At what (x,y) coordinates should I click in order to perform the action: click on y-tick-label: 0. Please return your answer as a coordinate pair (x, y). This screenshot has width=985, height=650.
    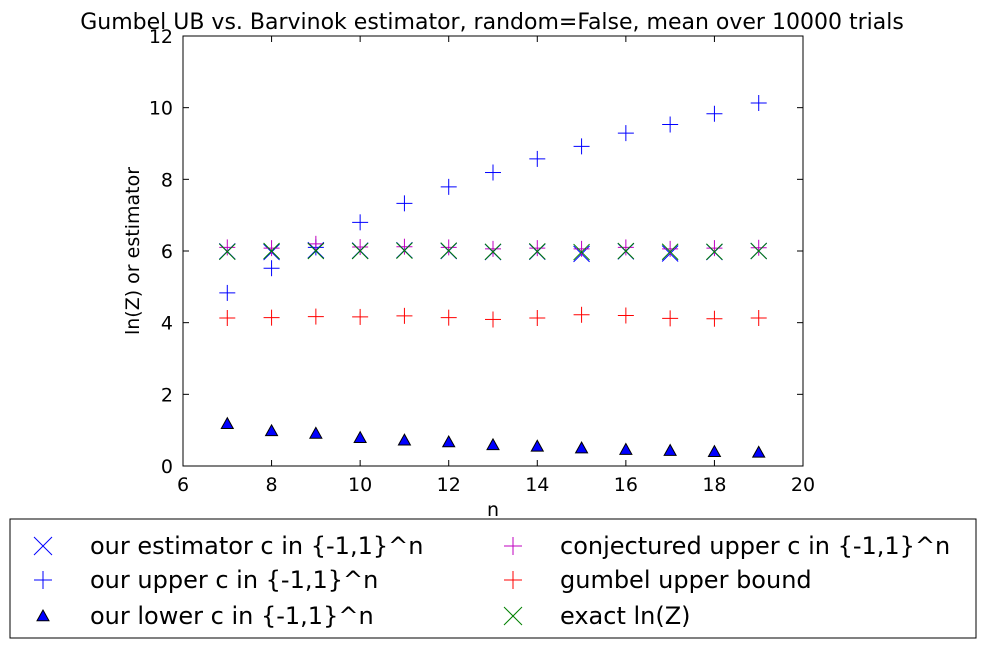
    Looking at the image, I should click on (167, 467).